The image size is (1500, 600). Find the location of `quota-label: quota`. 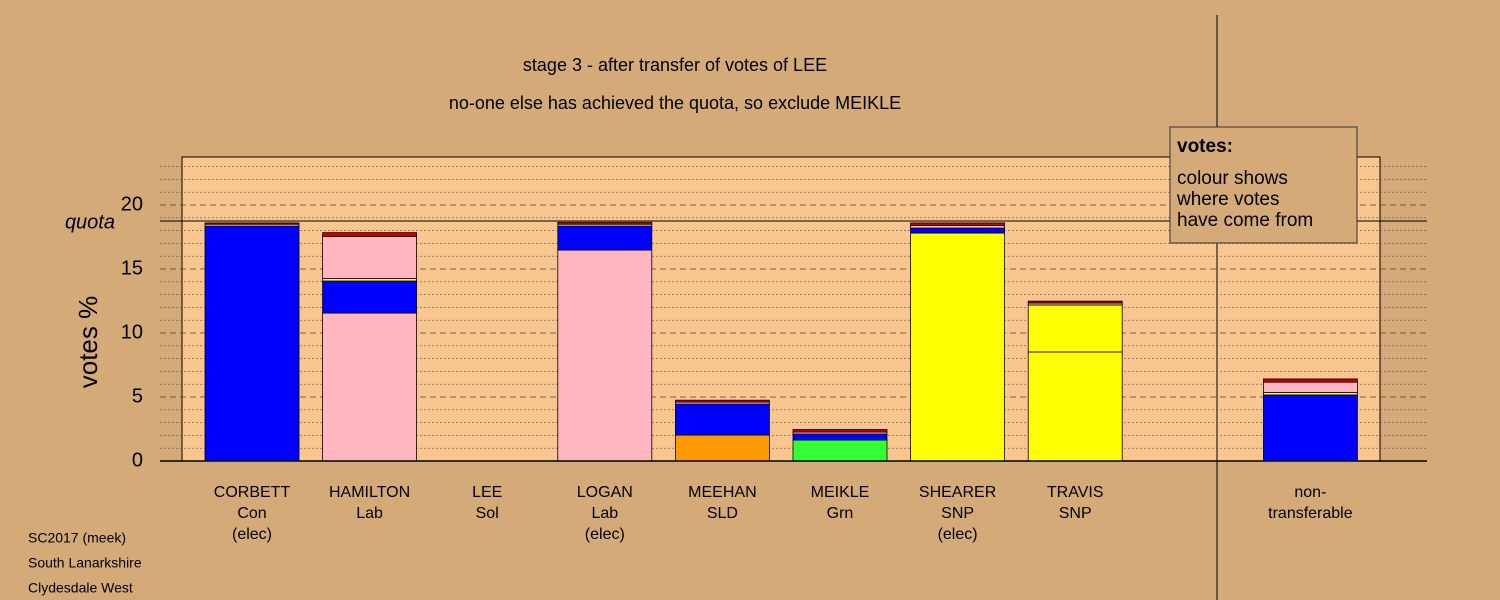

quota-label: quota is located at coordinates (90, 222).